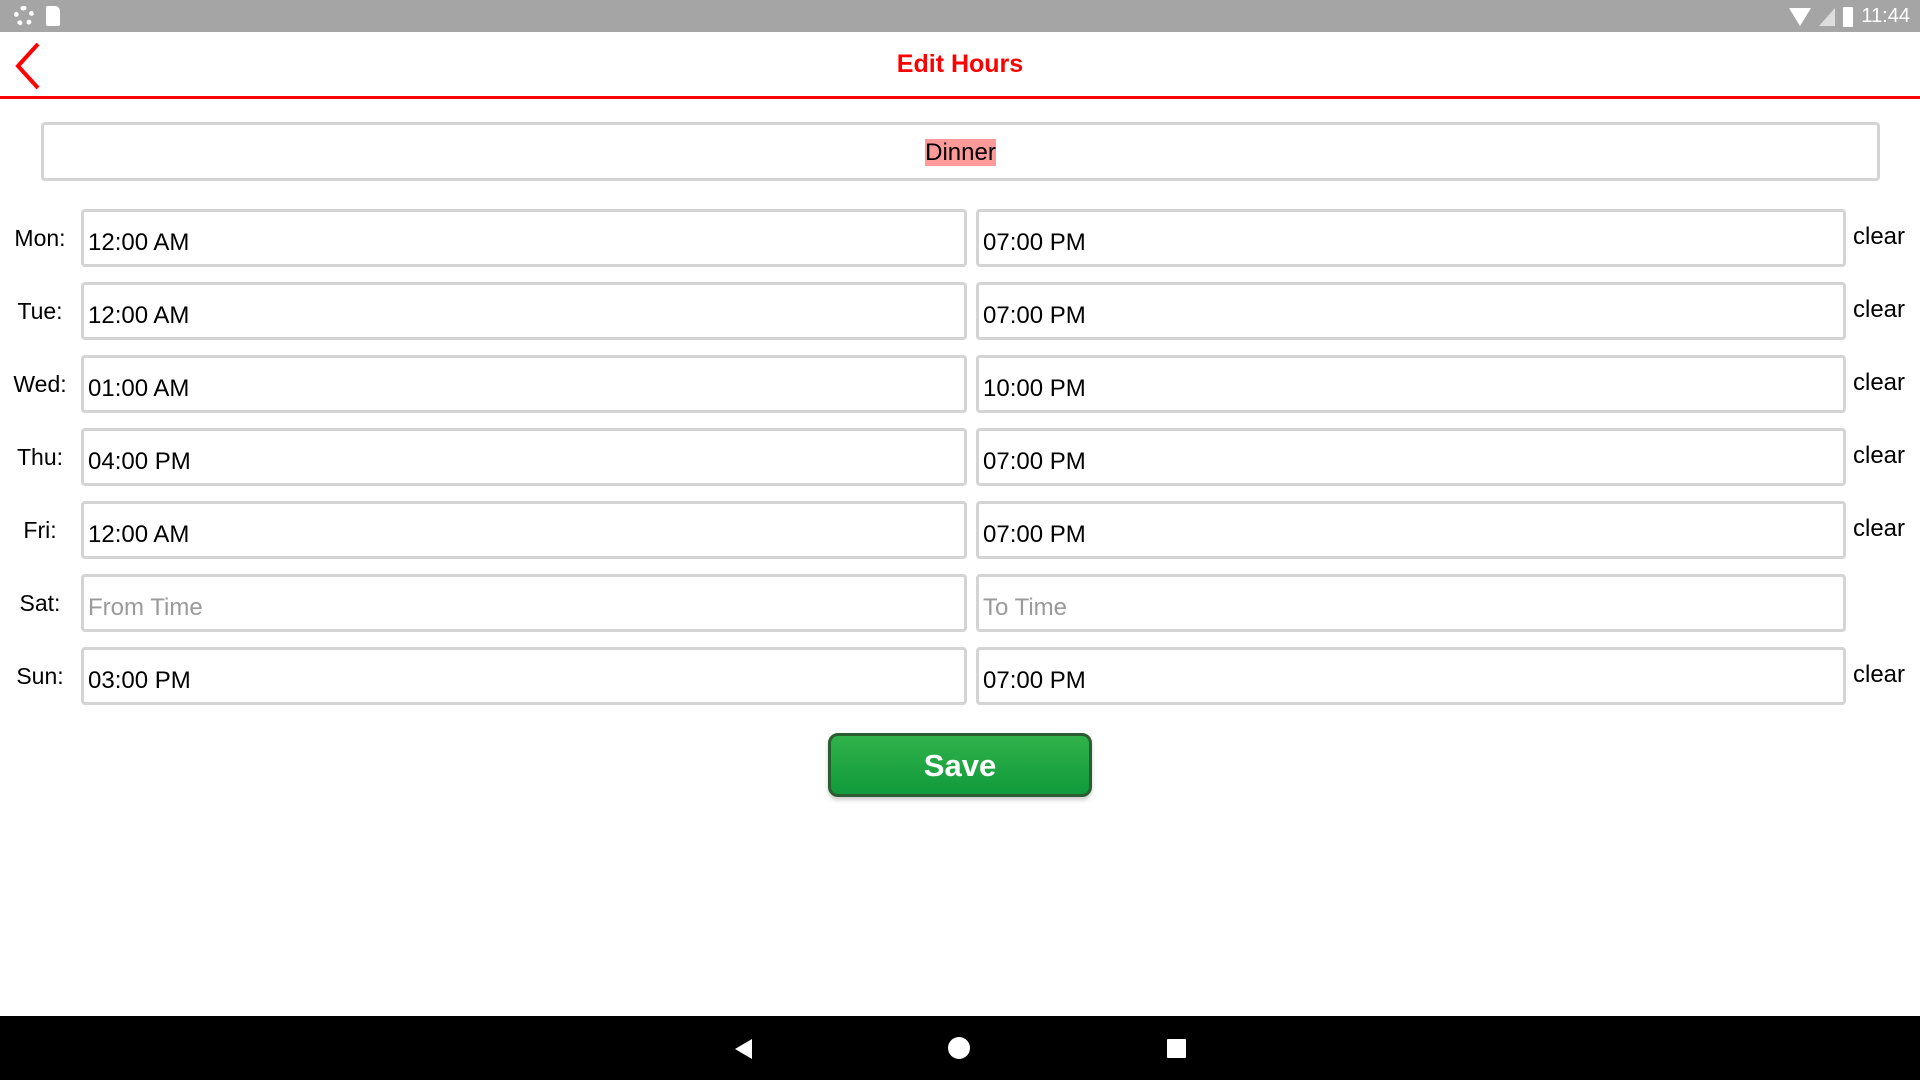 Image resolution: width=1920 pixels, height=1080 pixels. I want to click on day-label: Sat:, so click(40, 603).